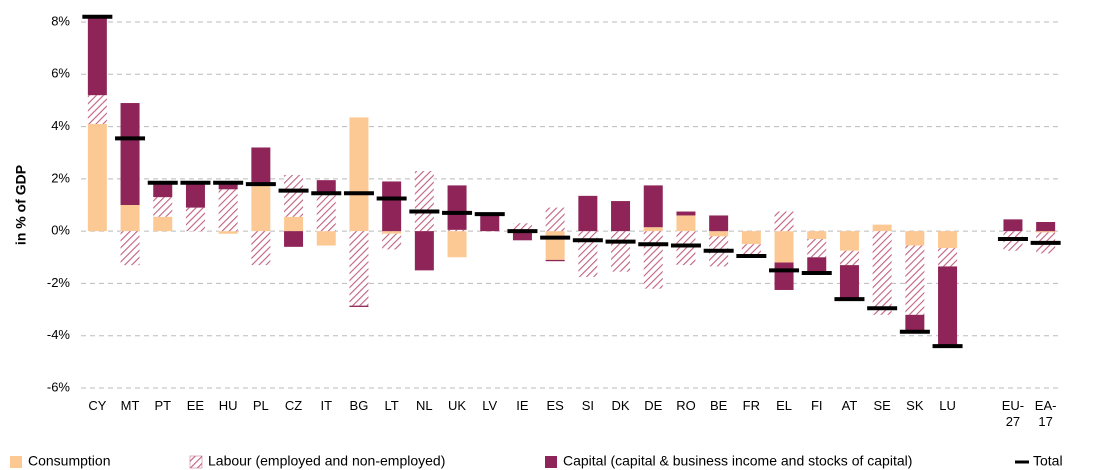 This screenshot has width=1110, height=470. Describe the element at coordinates (59, 282) in the screenshot. I see `y-tick-label: -2%` at that location.